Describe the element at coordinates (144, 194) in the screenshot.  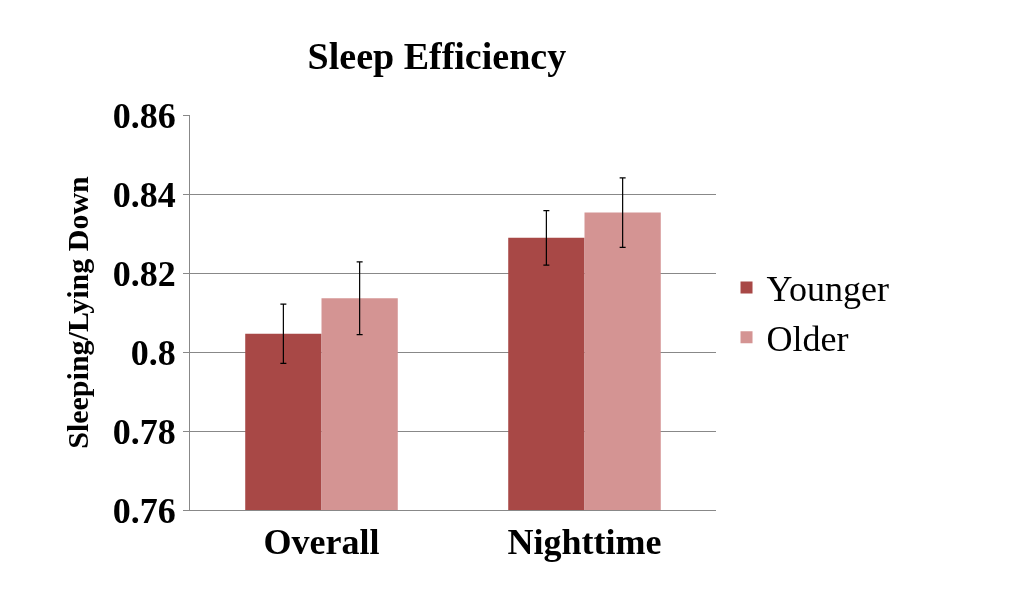
I see `y-tick-label: 0.84` at that location.